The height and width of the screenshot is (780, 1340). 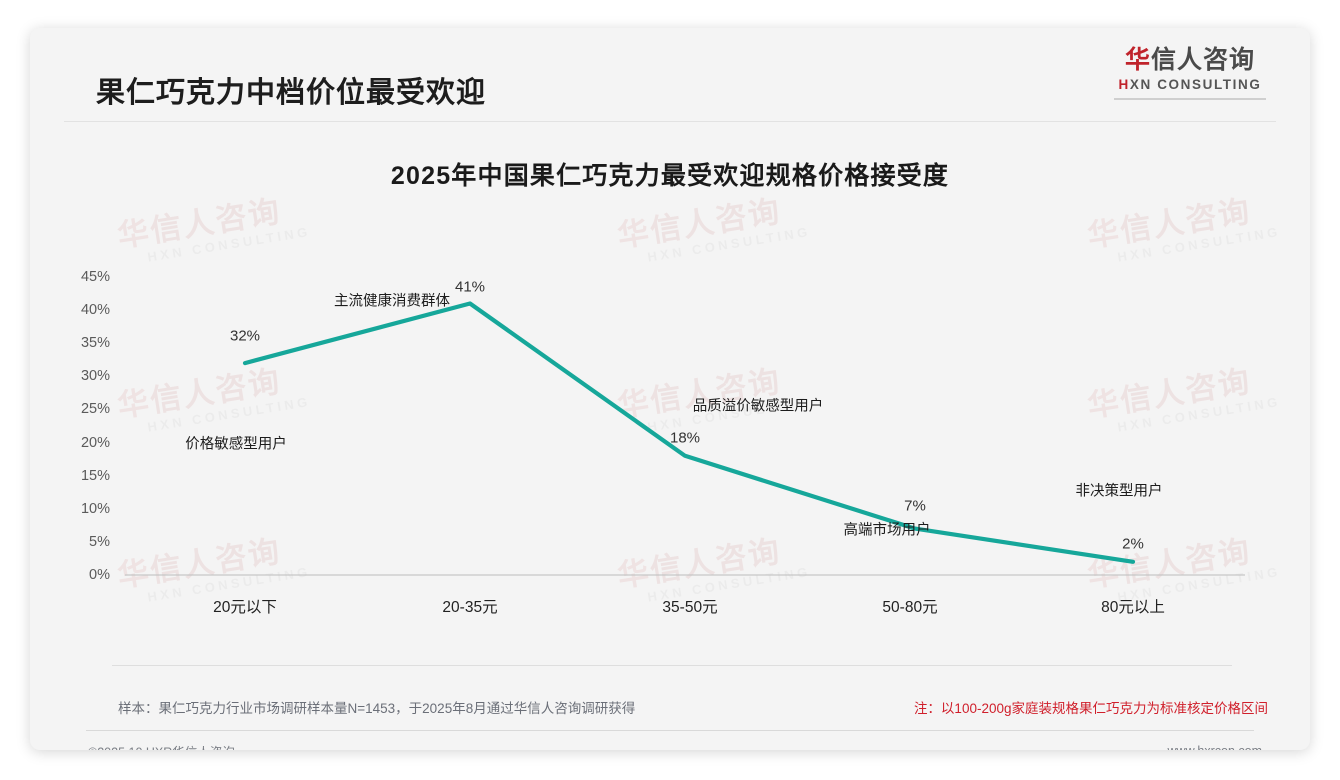 I want to click on x-tick-label: 20元以下, so click(x=245, y=607).